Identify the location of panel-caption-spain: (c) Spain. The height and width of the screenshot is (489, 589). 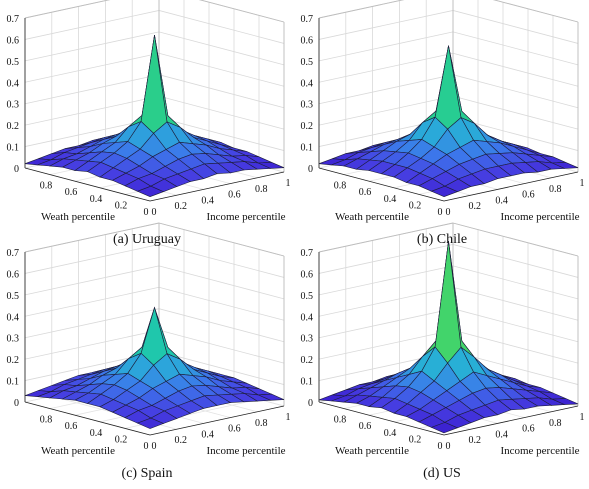
(147, 473).